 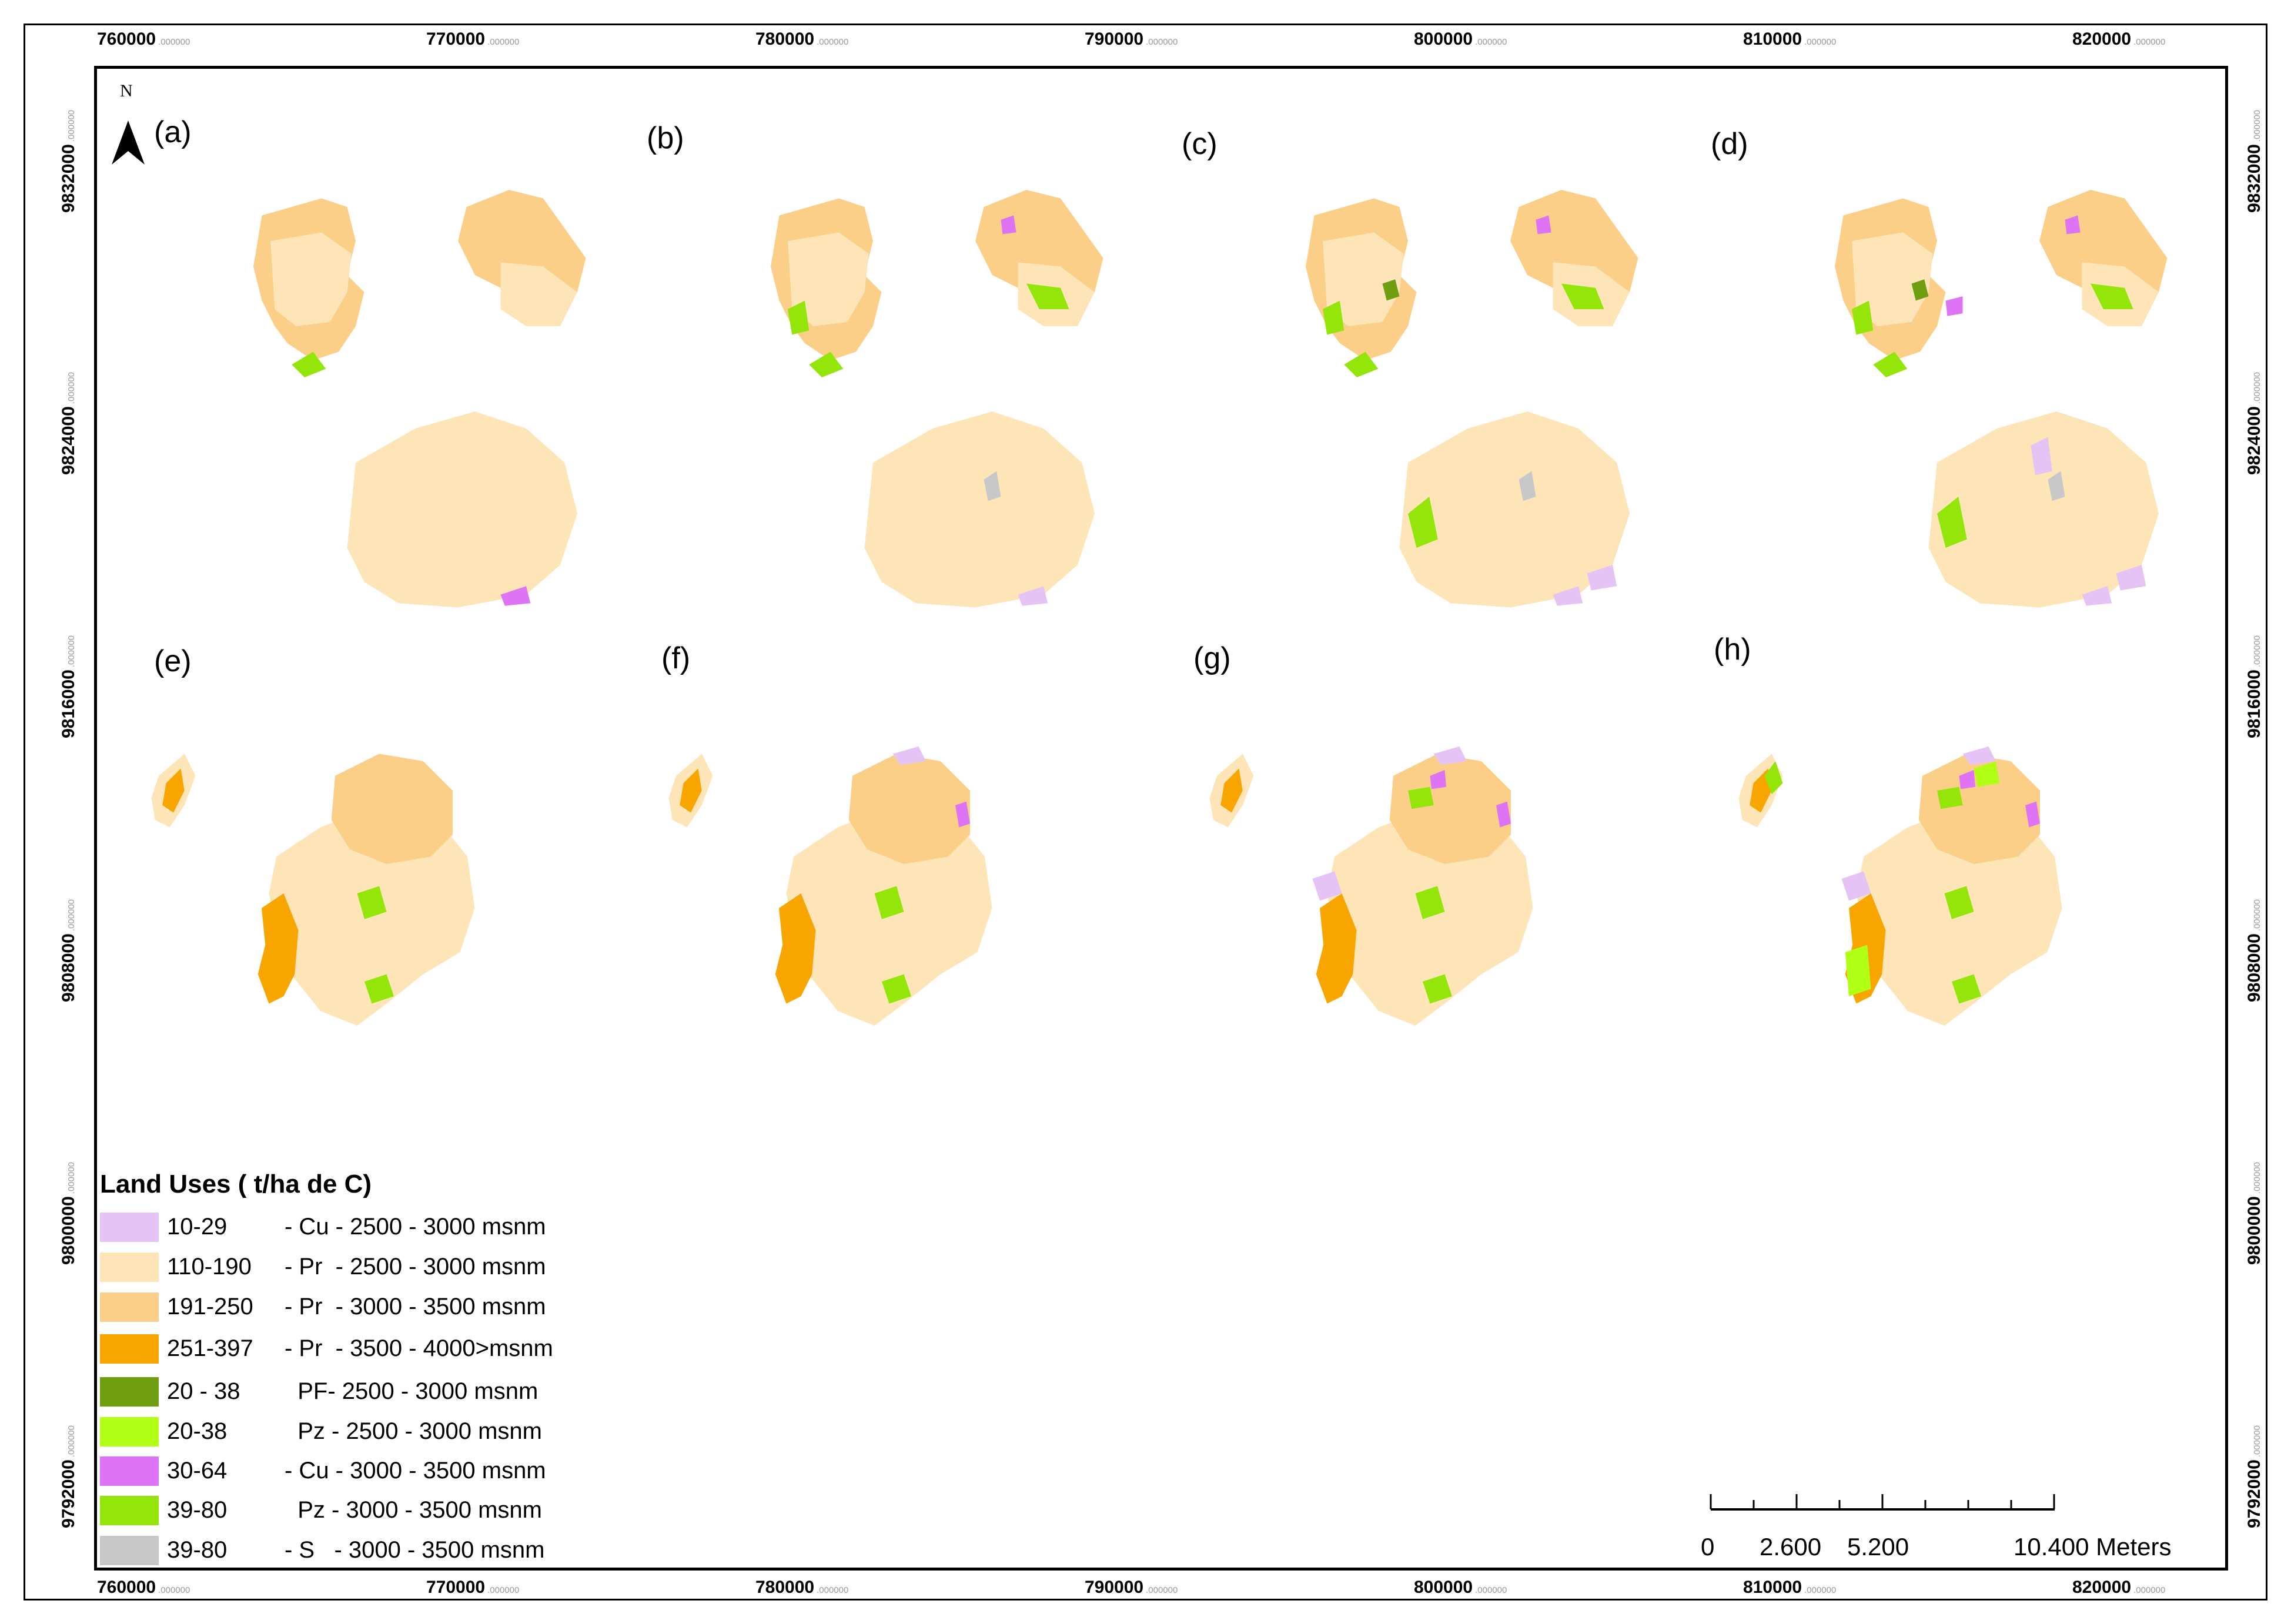 What do you see at coordinates (473, 39) in the screenshot?
I see `x-label-top: 770000.000000` at bounding box center [473, 39].